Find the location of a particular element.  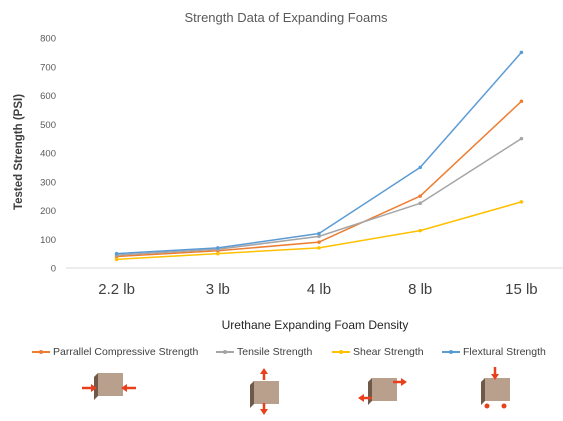

y-tick-label: 0 is located at coordinates (53, 269).